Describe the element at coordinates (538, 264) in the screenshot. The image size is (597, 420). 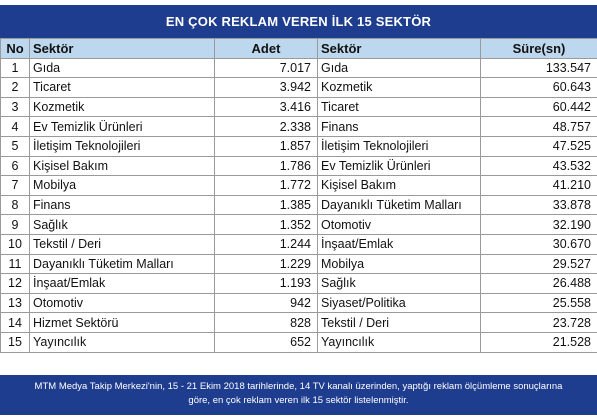
I see `cell-sure: 29.527` at that location.